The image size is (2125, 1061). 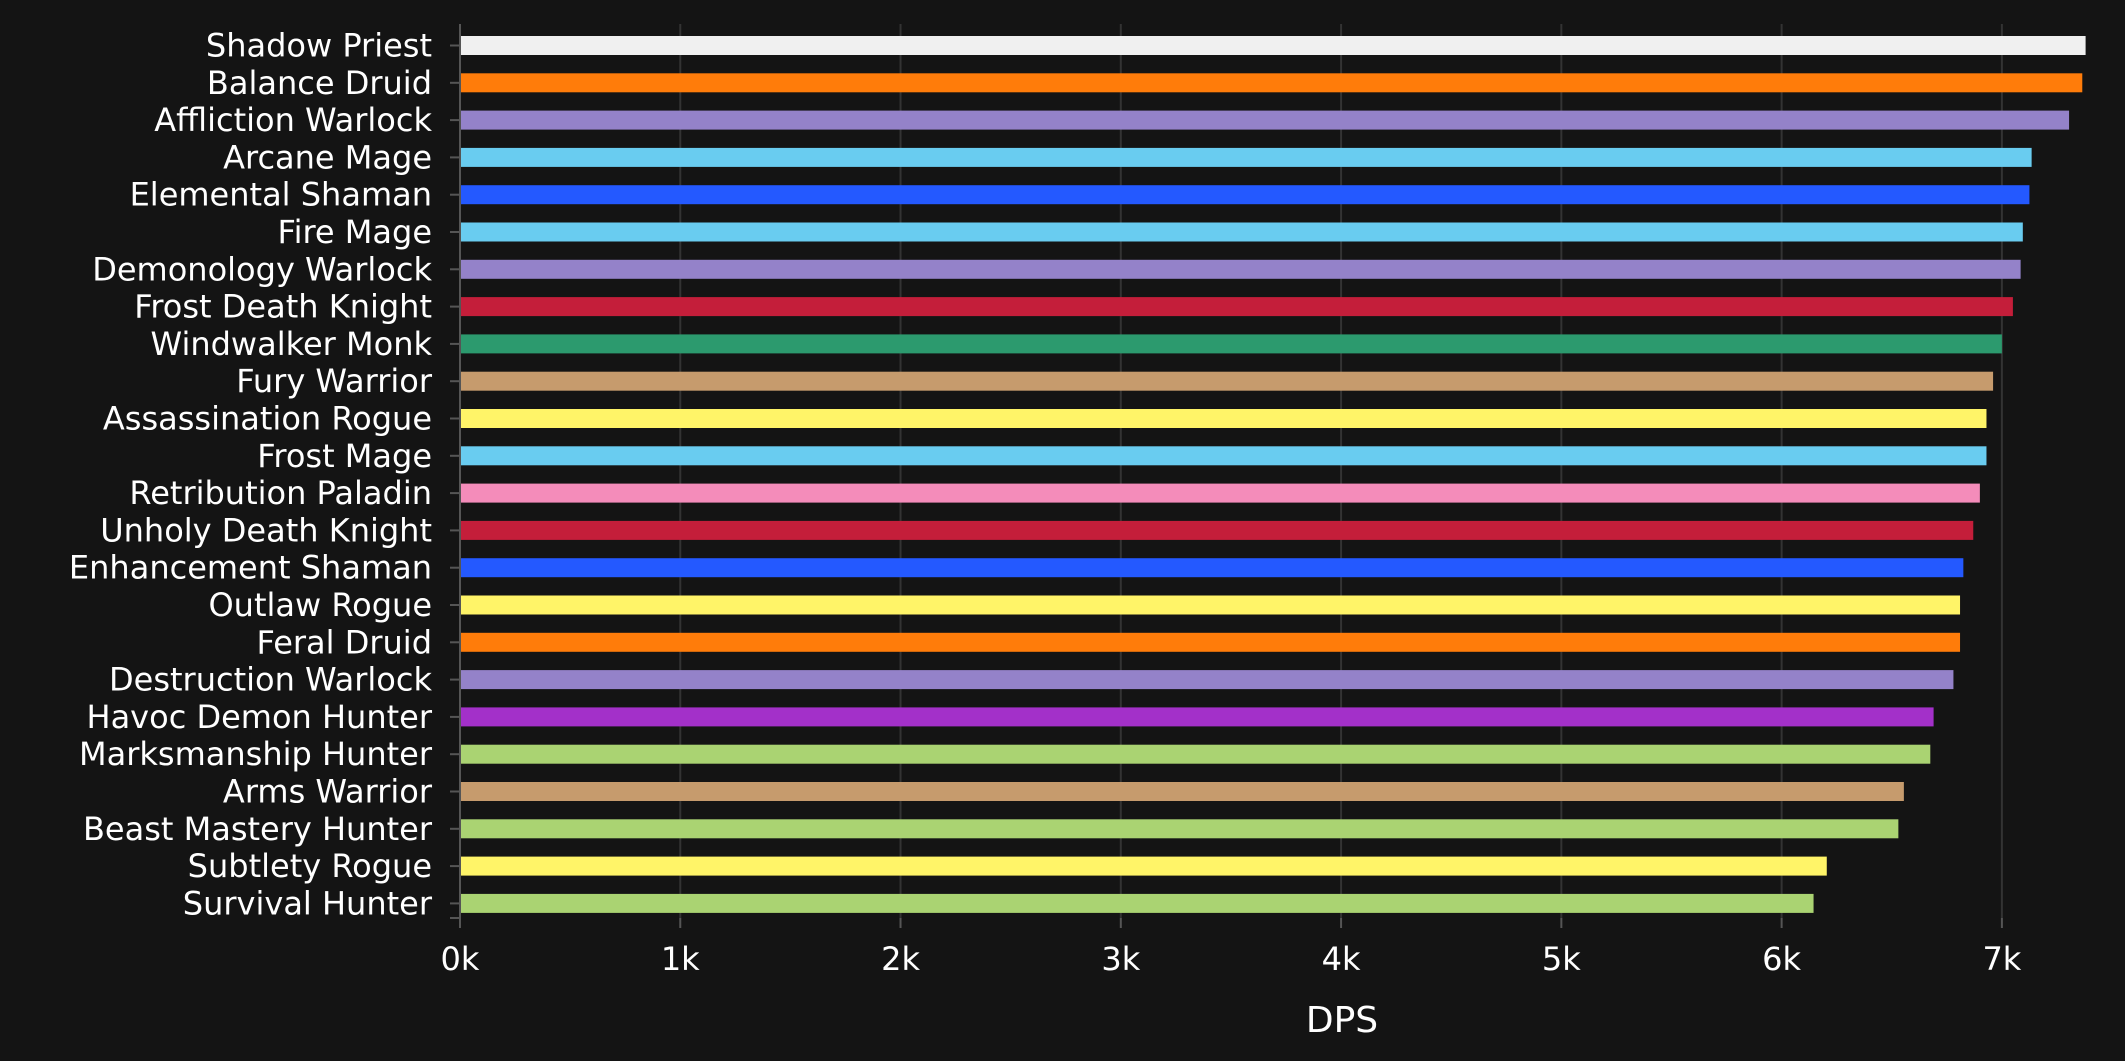 What do you see at coordinates (900, 959) in the screenshot?
I see `x-tick-label: 2k` at bounding box center [900, 959].